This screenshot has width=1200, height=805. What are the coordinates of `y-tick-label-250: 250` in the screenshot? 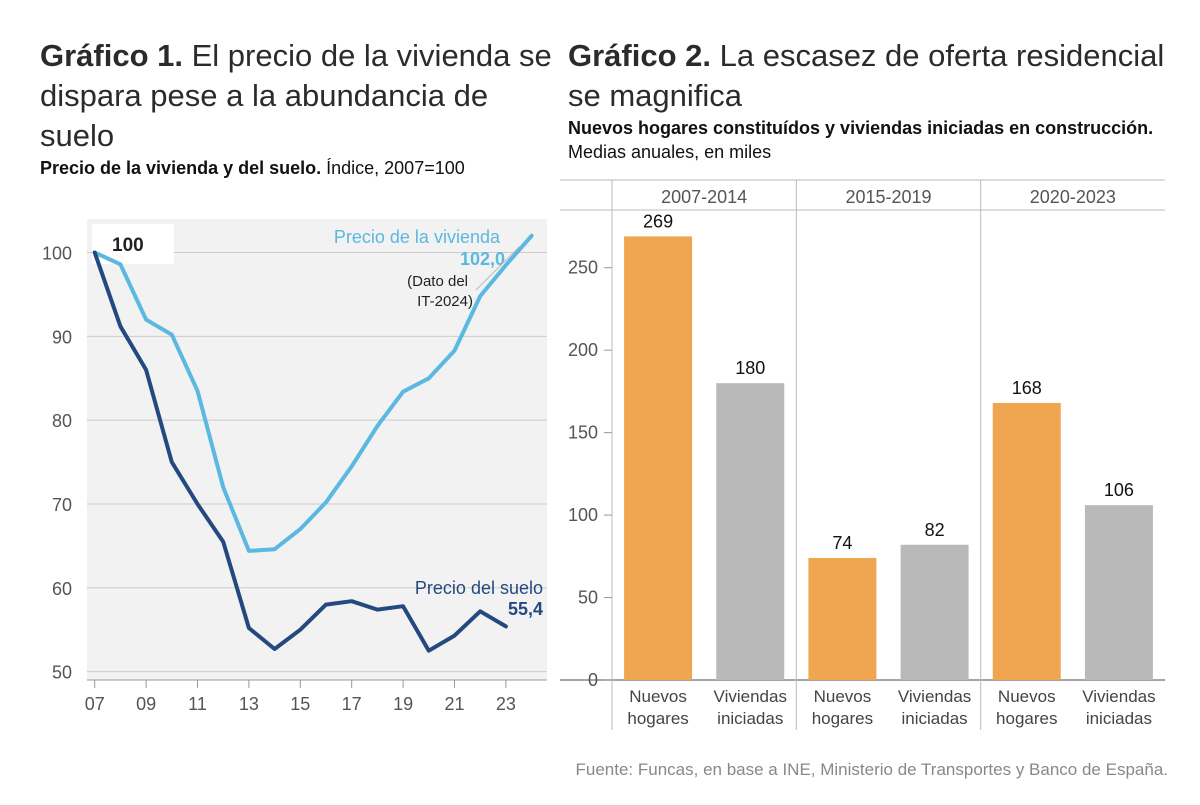 It's located at (583, 268).